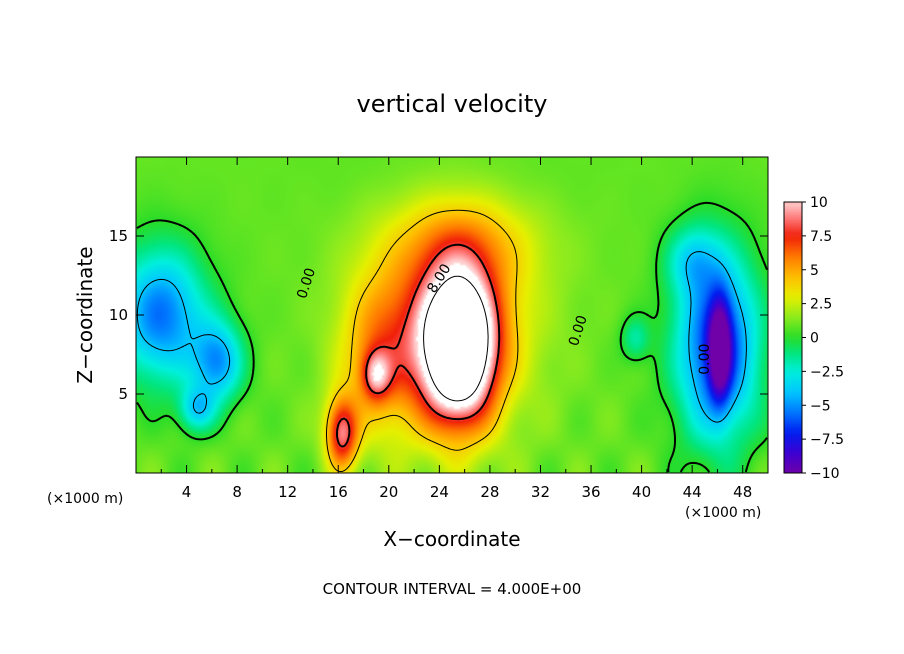 This screenshot has height=654, width=904. What do you see at coordinates (821, 305) in the screenshot?
I see `colorbar-tick-label: 2.5` at bounding box center [821, 305].